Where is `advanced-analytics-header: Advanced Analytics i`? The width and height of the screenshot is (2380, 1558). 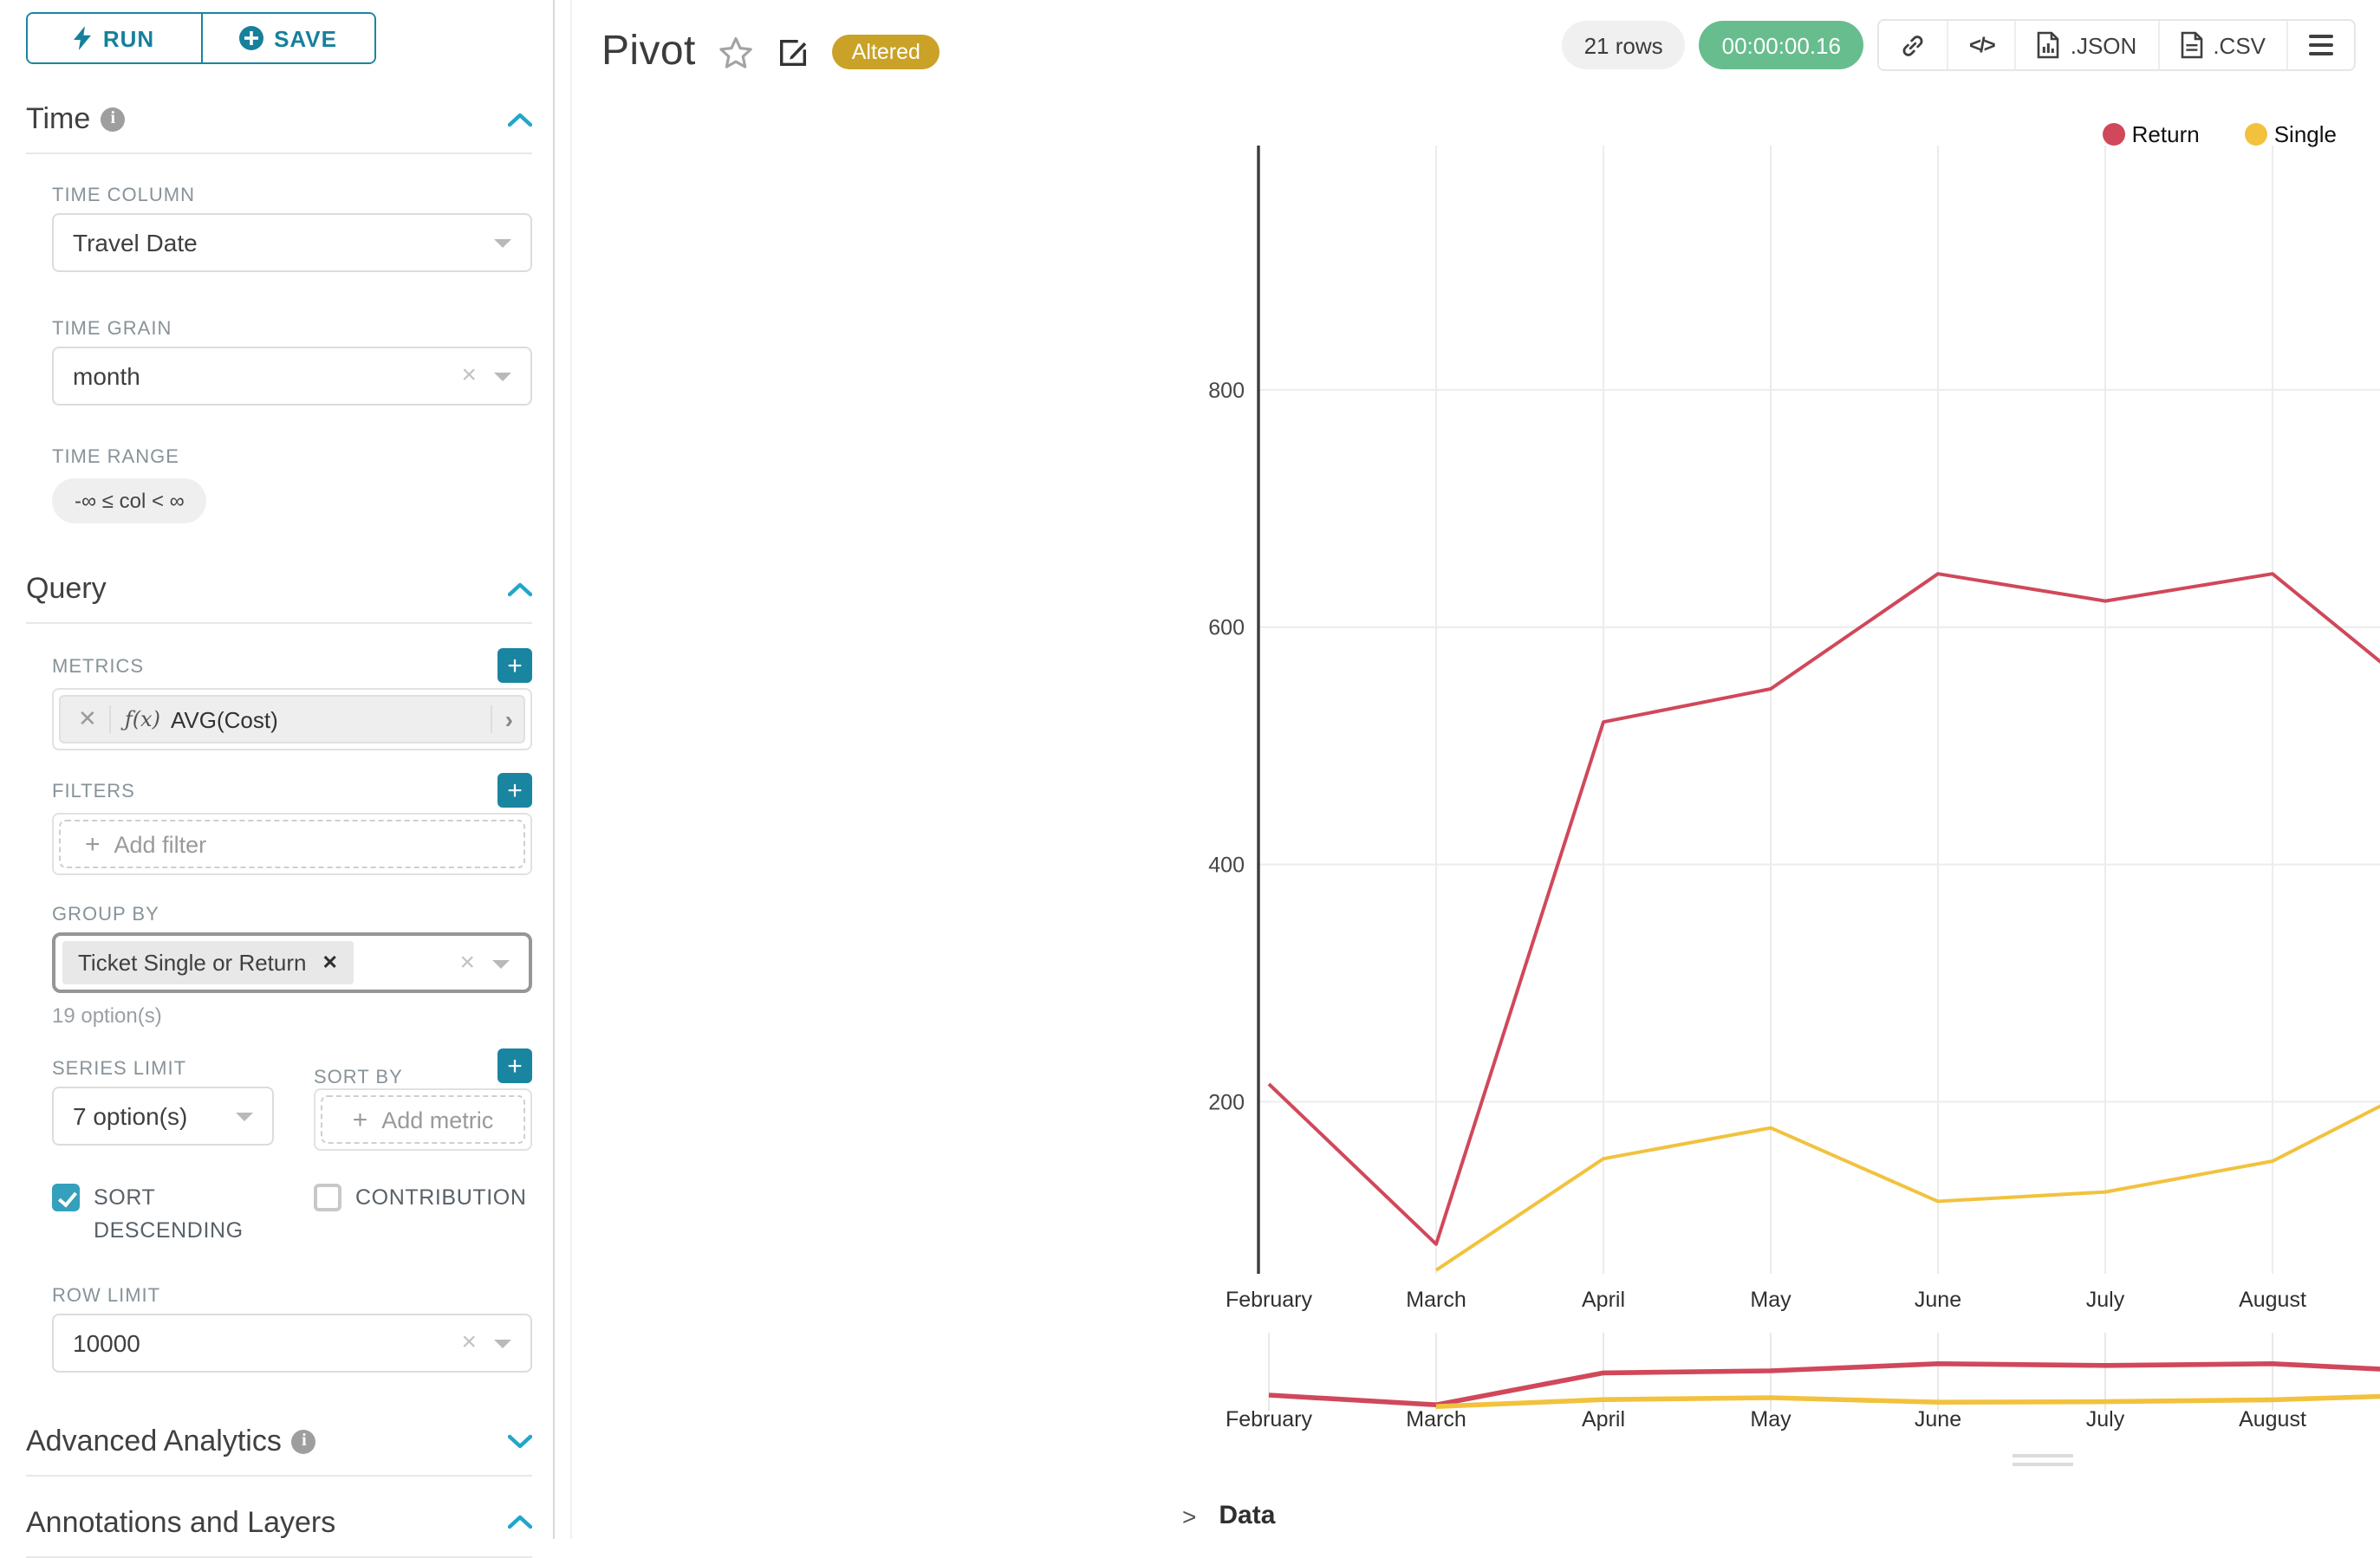 advanced-analytics-header: Advanced Analytics i is located at coordinates (279, 1451).